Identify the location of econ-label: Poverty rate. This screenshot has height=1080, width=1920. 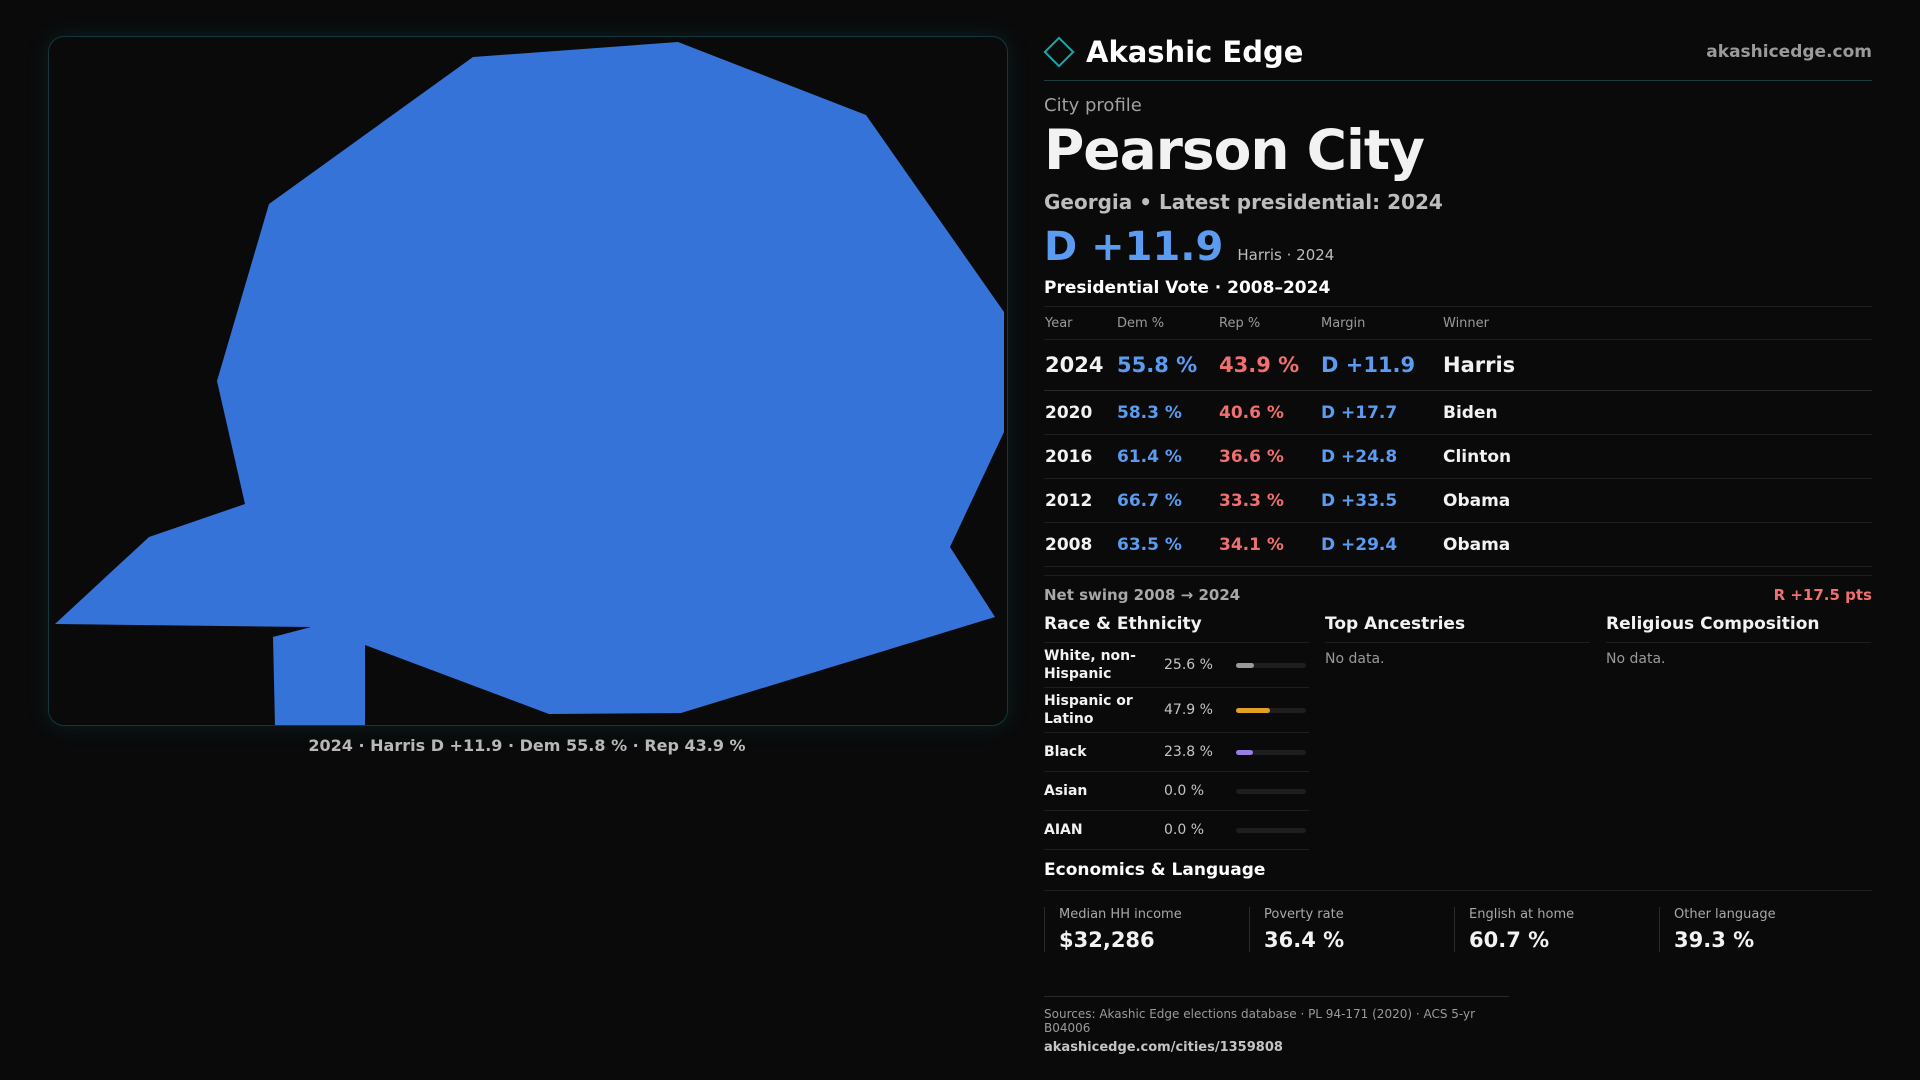
(1304, 914).